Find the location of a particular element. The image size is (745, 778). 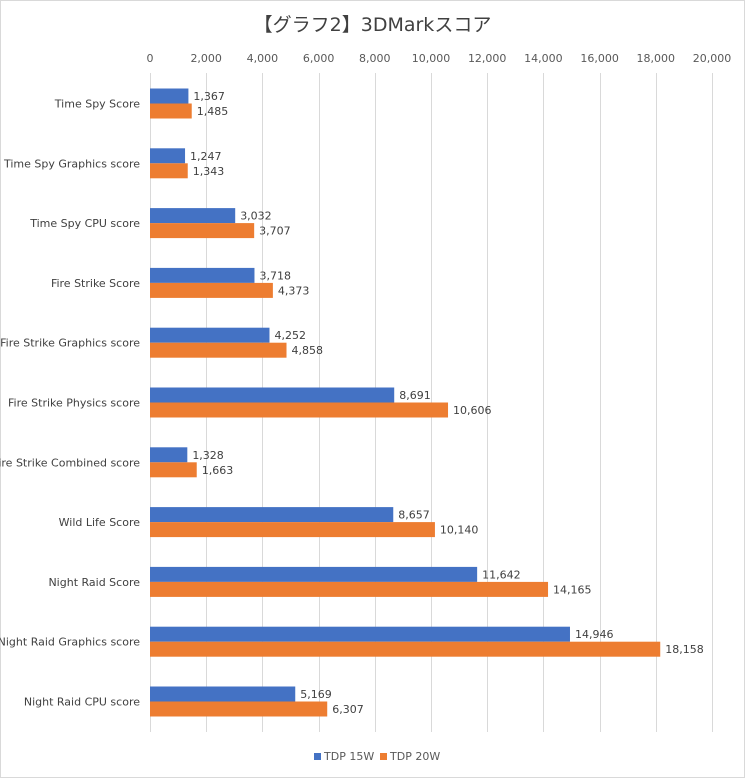

data-label: 1,328 is located at coordinates (208, 455).